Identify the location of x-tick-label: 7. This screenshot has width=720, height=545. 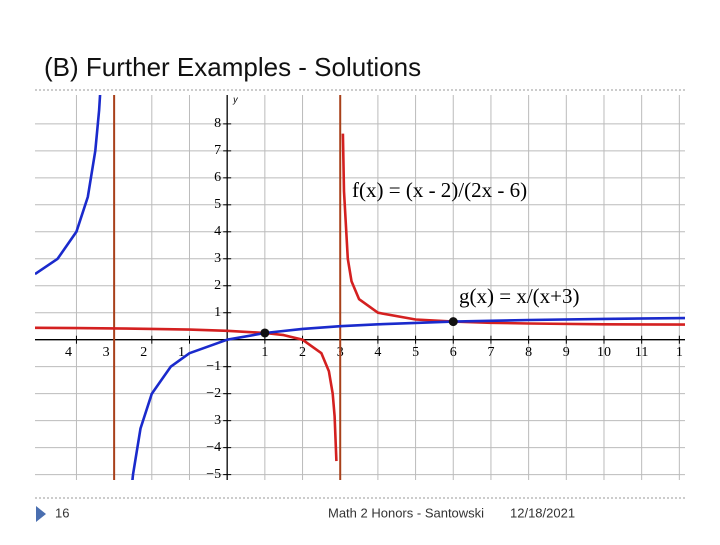
(490, 352).